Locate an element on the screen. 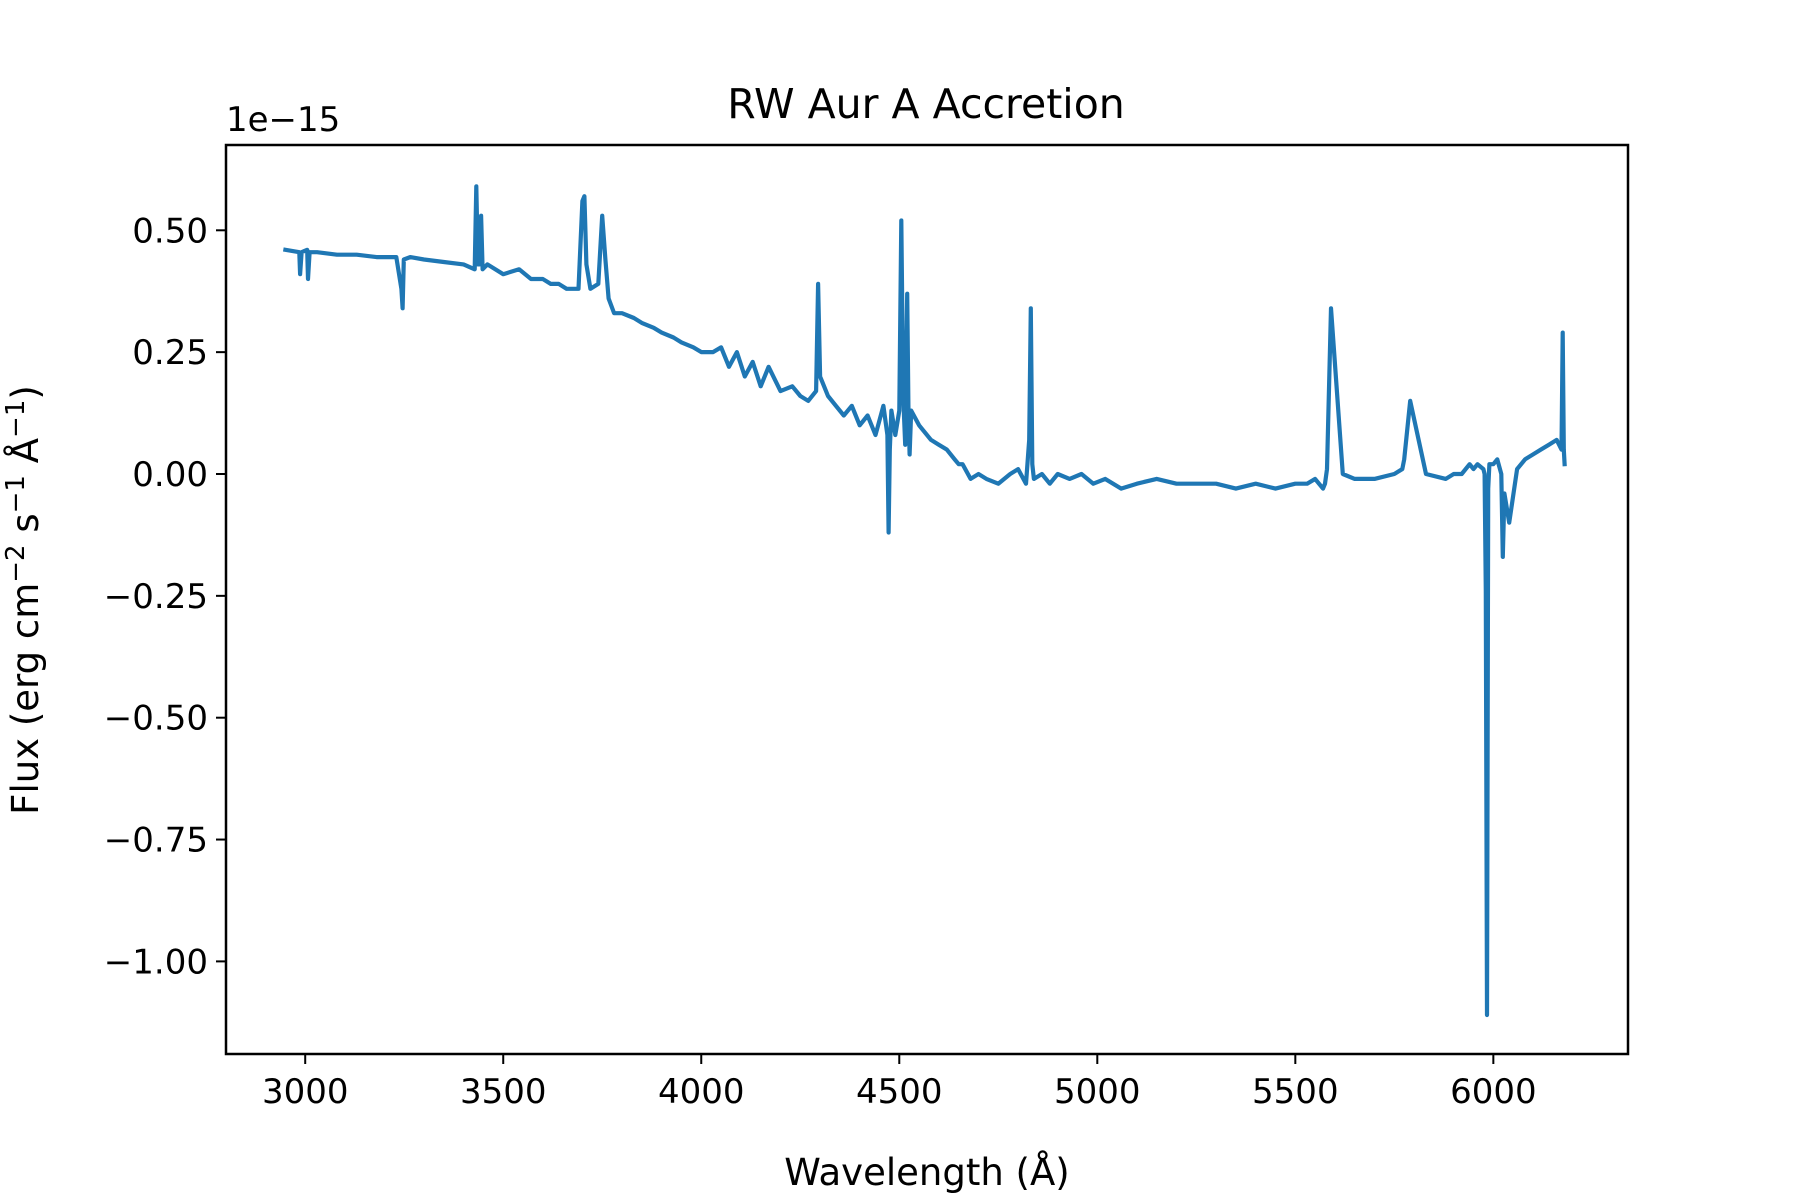 The height and width of the screenshot is (1200, 1800). y-label-suffix: ) is located at coordinates (25, 392).